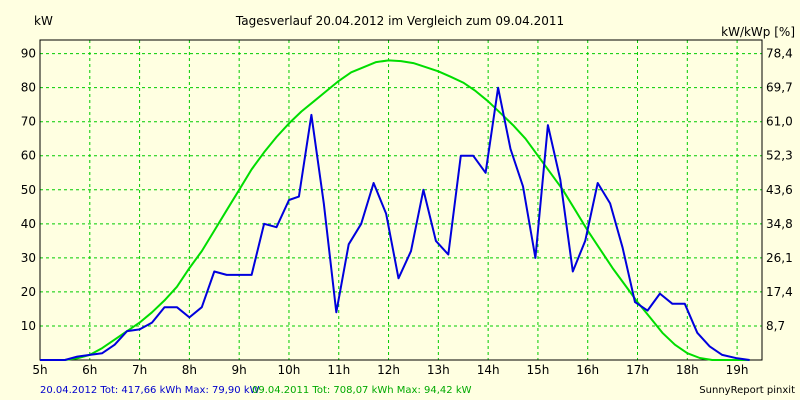 This screenshot has height=400, width=800. I want to click on x-tick-label: 19h, so click(737, 370).